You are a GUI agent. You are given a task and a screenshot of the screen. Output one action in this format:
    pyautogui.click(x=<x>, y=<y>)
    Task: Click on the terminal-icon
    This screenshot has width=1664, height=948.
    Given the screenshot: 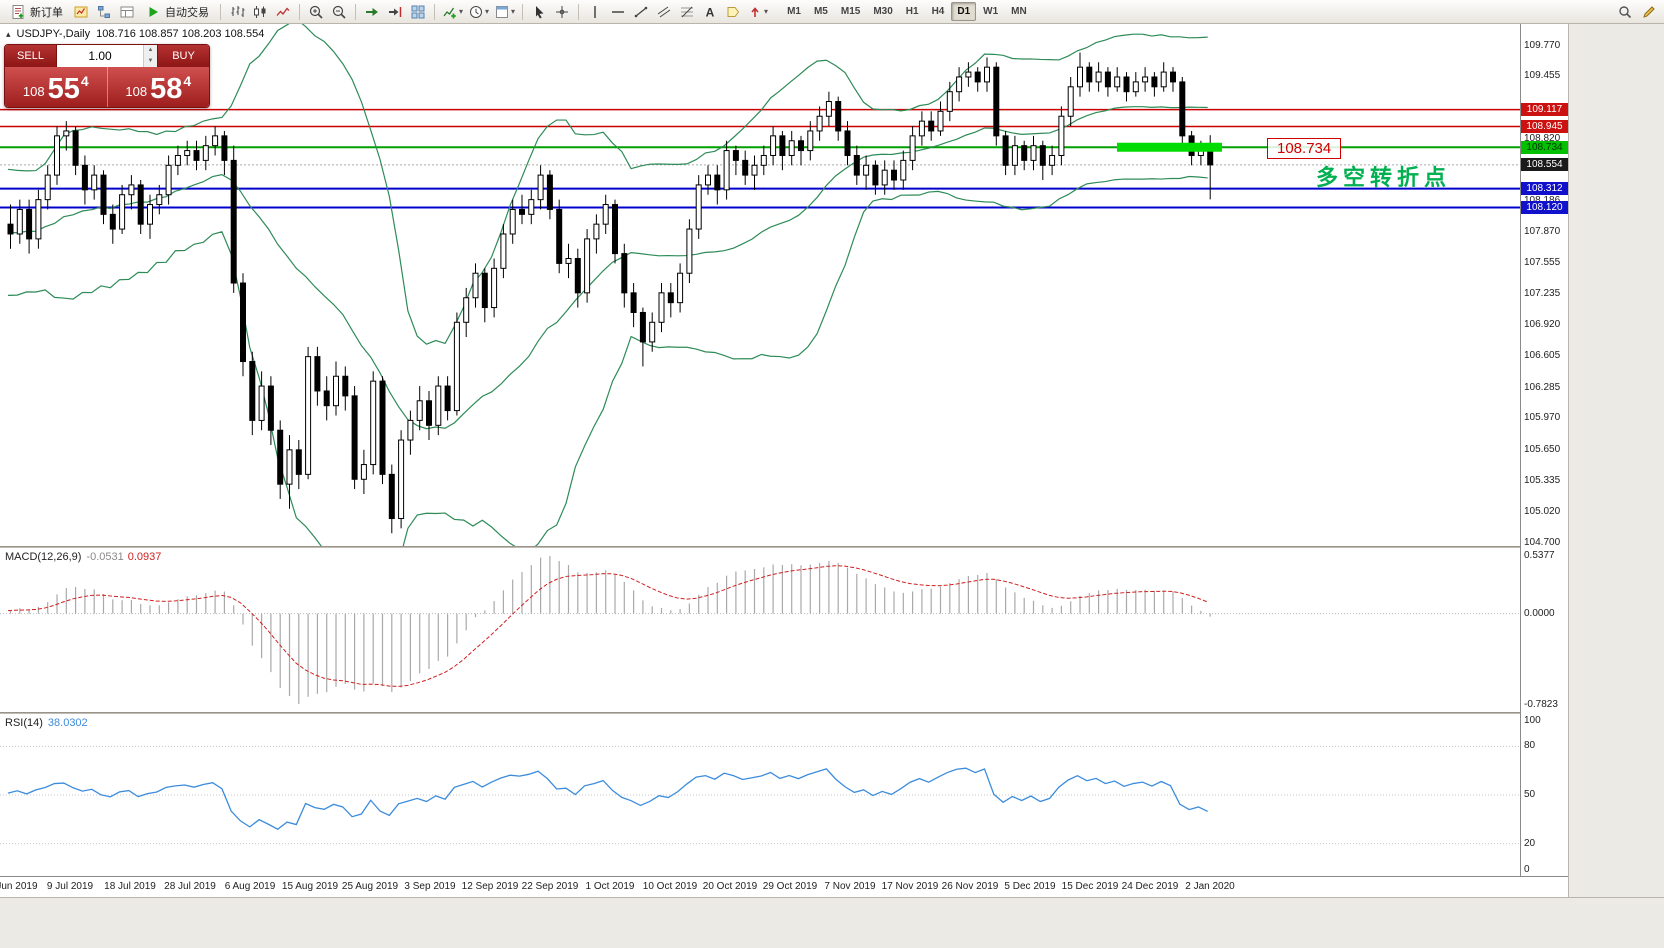 What is the action you would take?
    pyautogui.click(x=127, y=12)
    